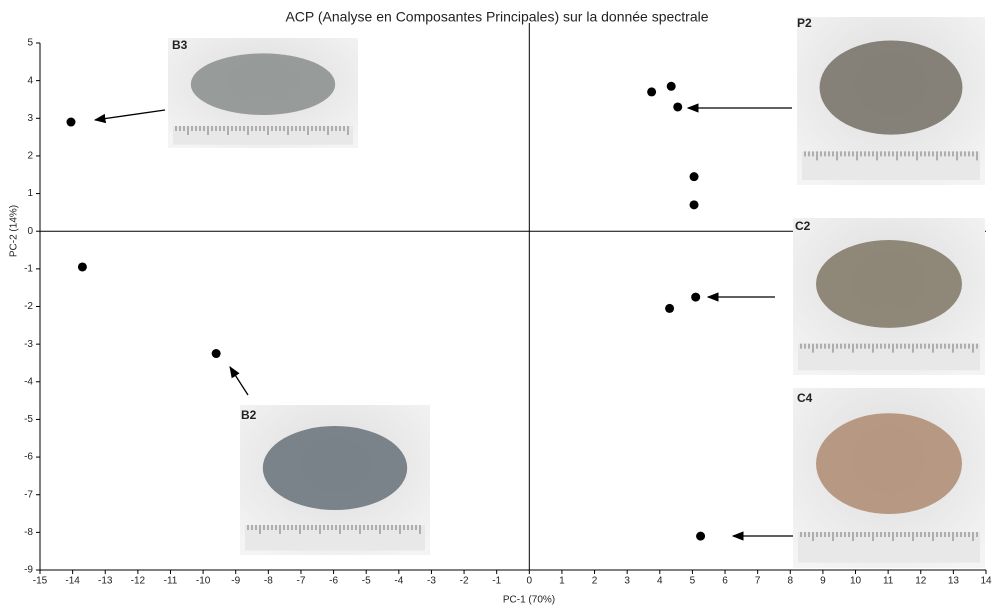 The width and height of the screenshot is (995, 609). I want to click on photo-label: P2, so click(804, 23).